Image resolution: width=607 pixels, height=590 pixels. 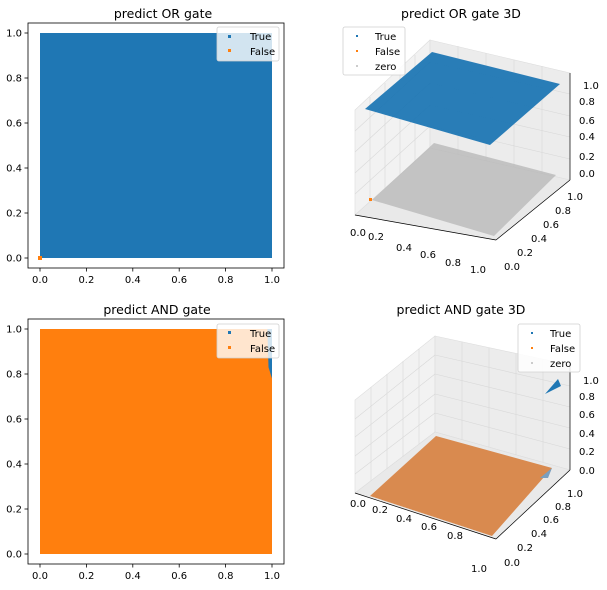 I want to click on z-tick-label: 0.8, so click(x=587, y=397).